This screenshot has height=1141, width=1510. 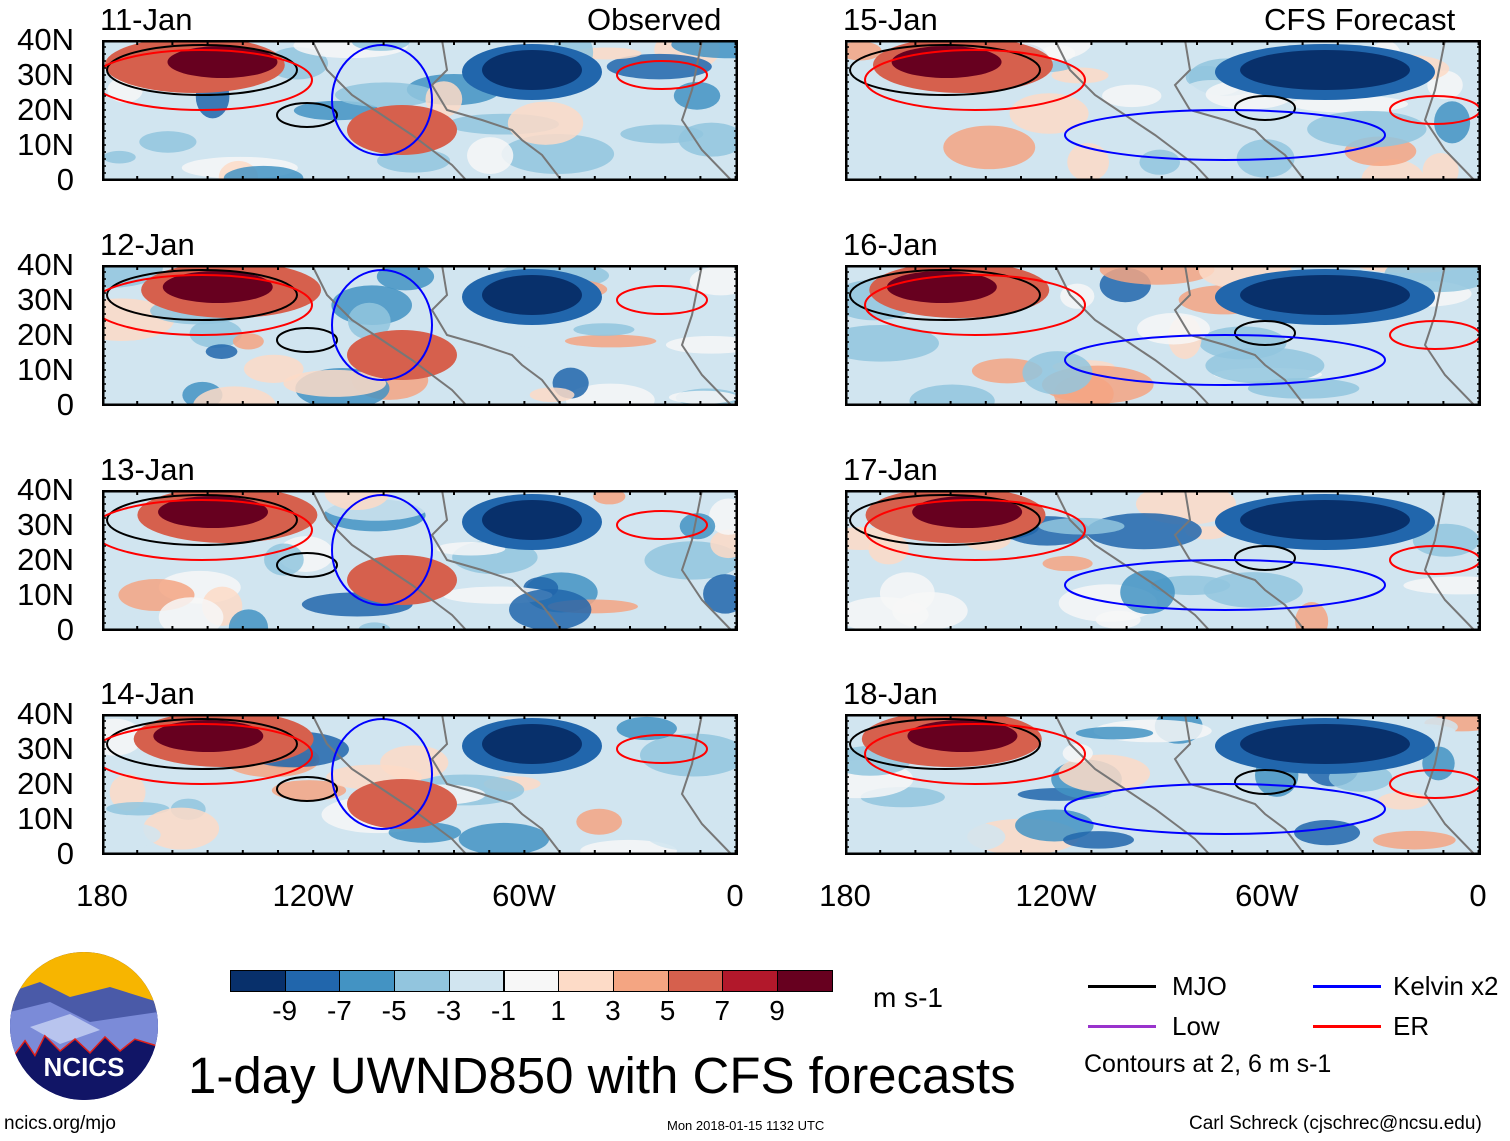 I want to click on longitude-label: 180, so click(x=845, y=895).